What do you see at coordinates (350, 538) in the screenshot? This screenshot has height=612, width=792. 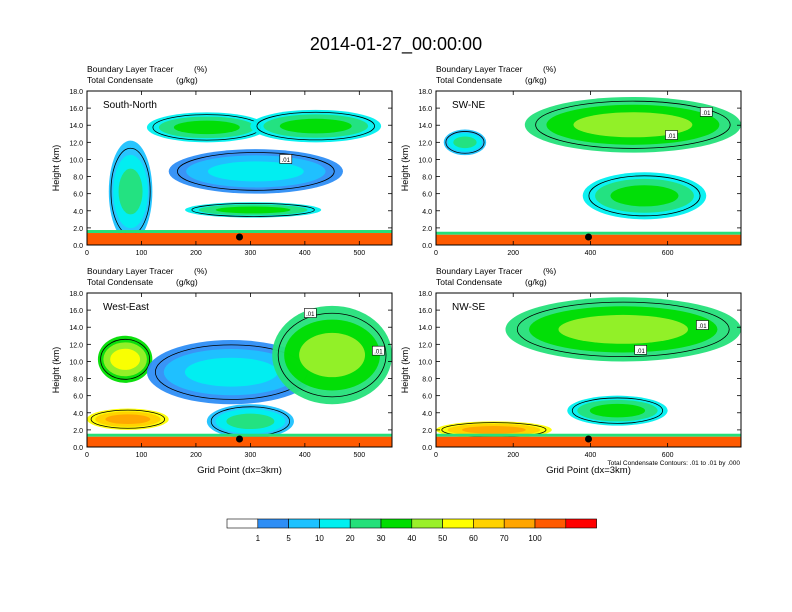 I see `colorbar-label: 20` at bounding box center [350, 538].